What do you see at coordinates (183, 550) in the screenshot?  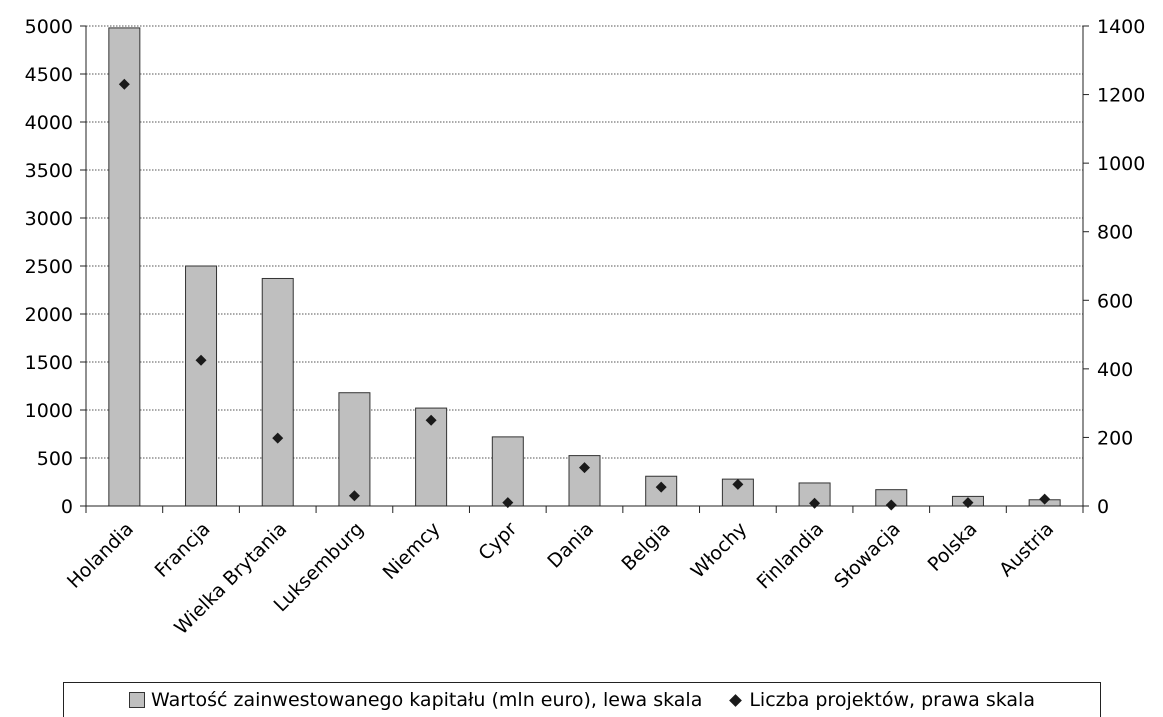 I see `x-tick-label-1: Francja` at bounding box center [183, 550].